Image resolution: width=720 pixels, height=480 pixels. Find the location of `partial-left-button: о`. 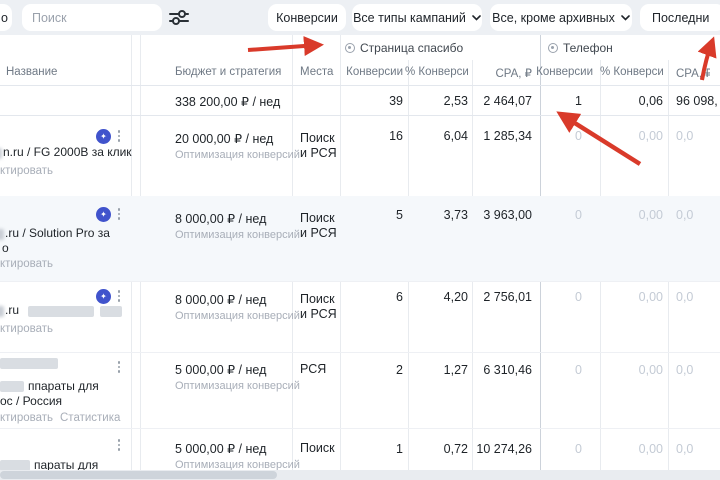

partial-left-button: о is located at coordinates (6, 17).